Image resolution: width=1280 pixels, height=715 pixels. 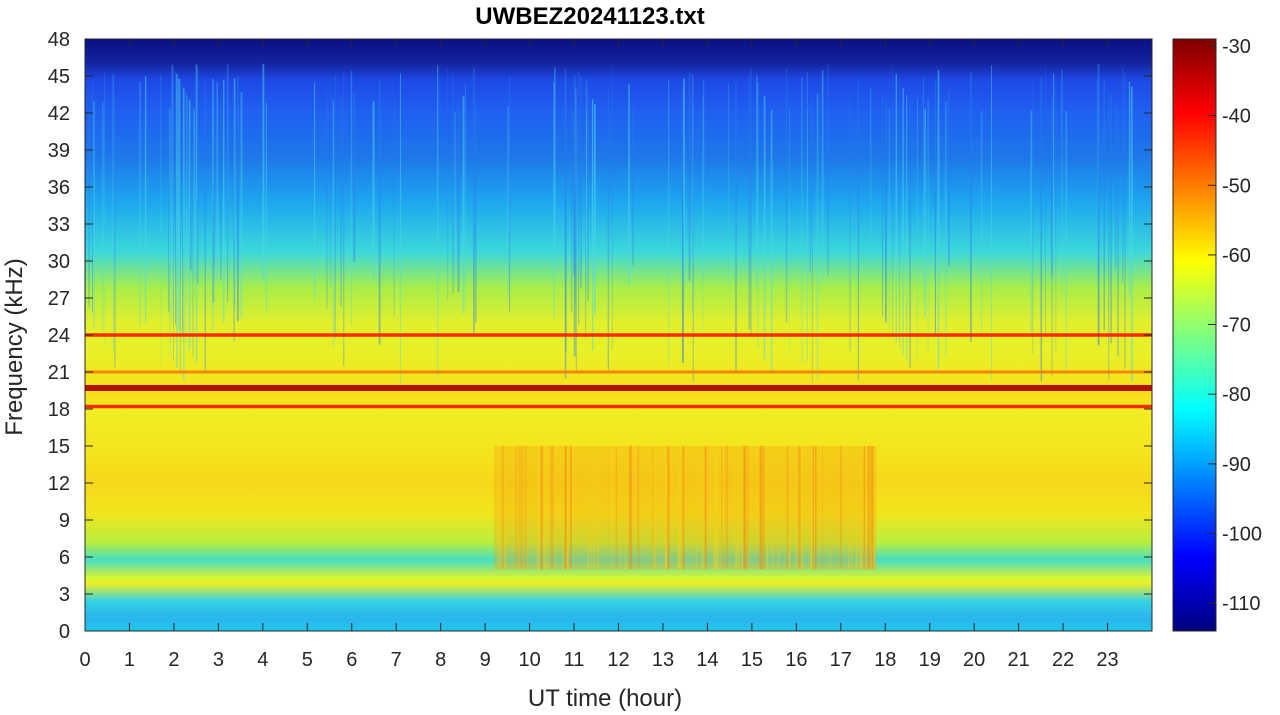 I want to click on y-tick-label: 6, so click(x=64, y=558).